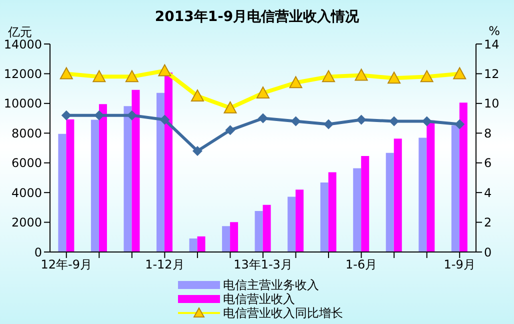 The width and height of the screenshot is (514, 324). What do you see at coordinates (26, 223) in the screenshot?
I see `y-tick-label: 2000` at bounding box center [26, 223].